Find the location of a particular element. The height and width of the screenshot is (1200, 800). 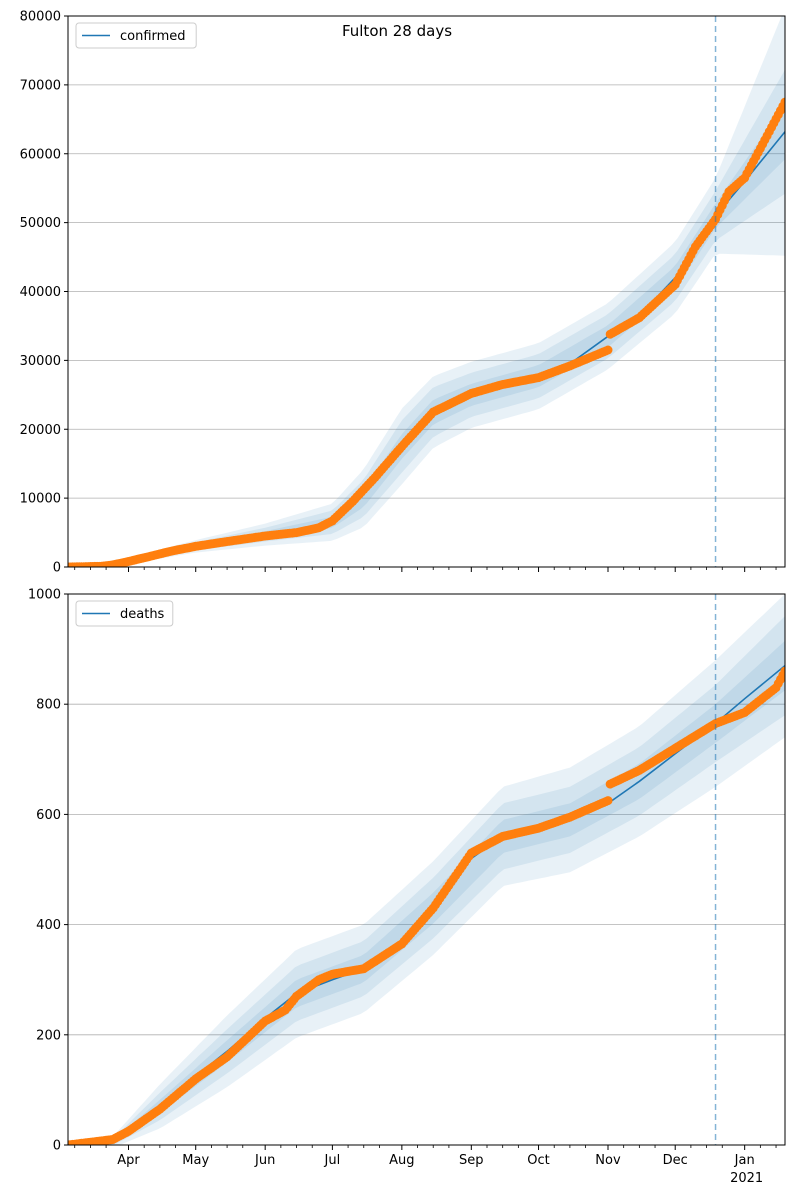

x-tick-label: Jun is located at coordinates (264, 1160).